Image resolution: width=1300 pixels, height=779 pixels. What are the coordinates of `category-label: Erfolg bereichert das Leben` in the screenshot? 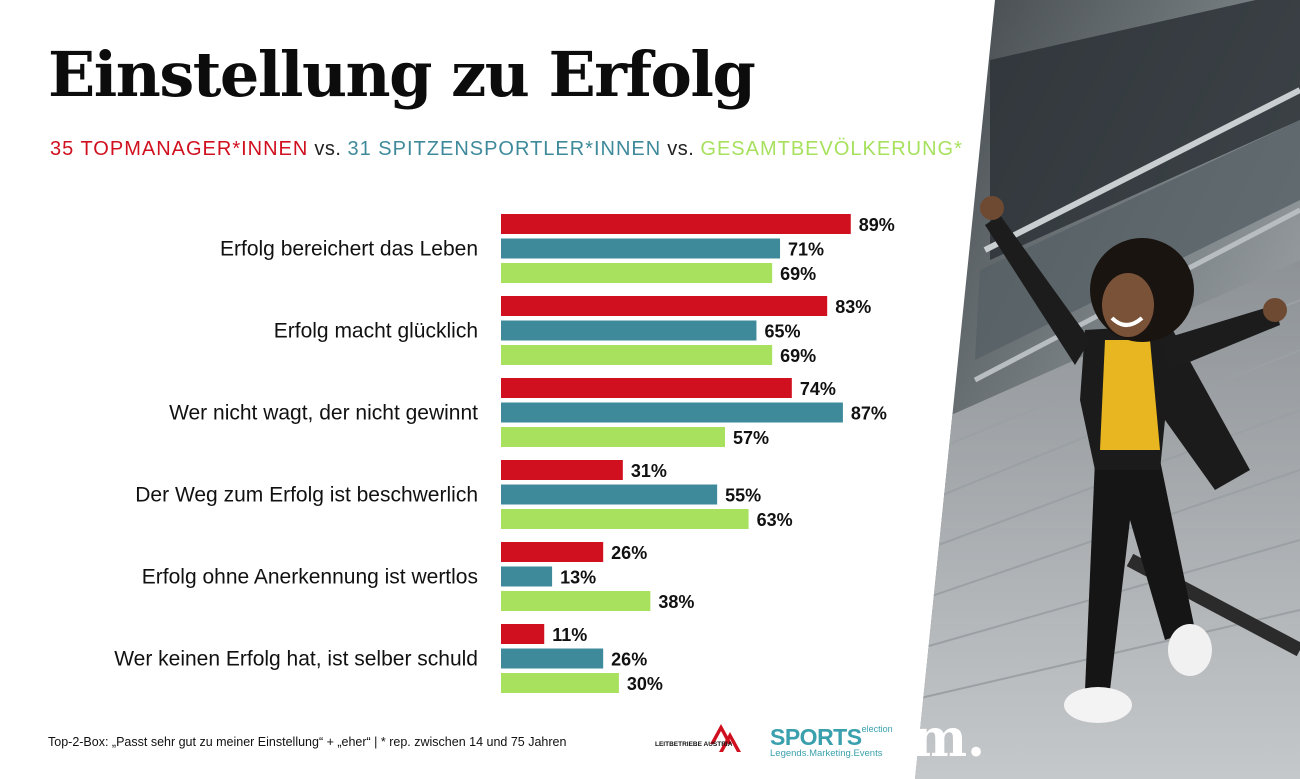 It's located at (349, 249).